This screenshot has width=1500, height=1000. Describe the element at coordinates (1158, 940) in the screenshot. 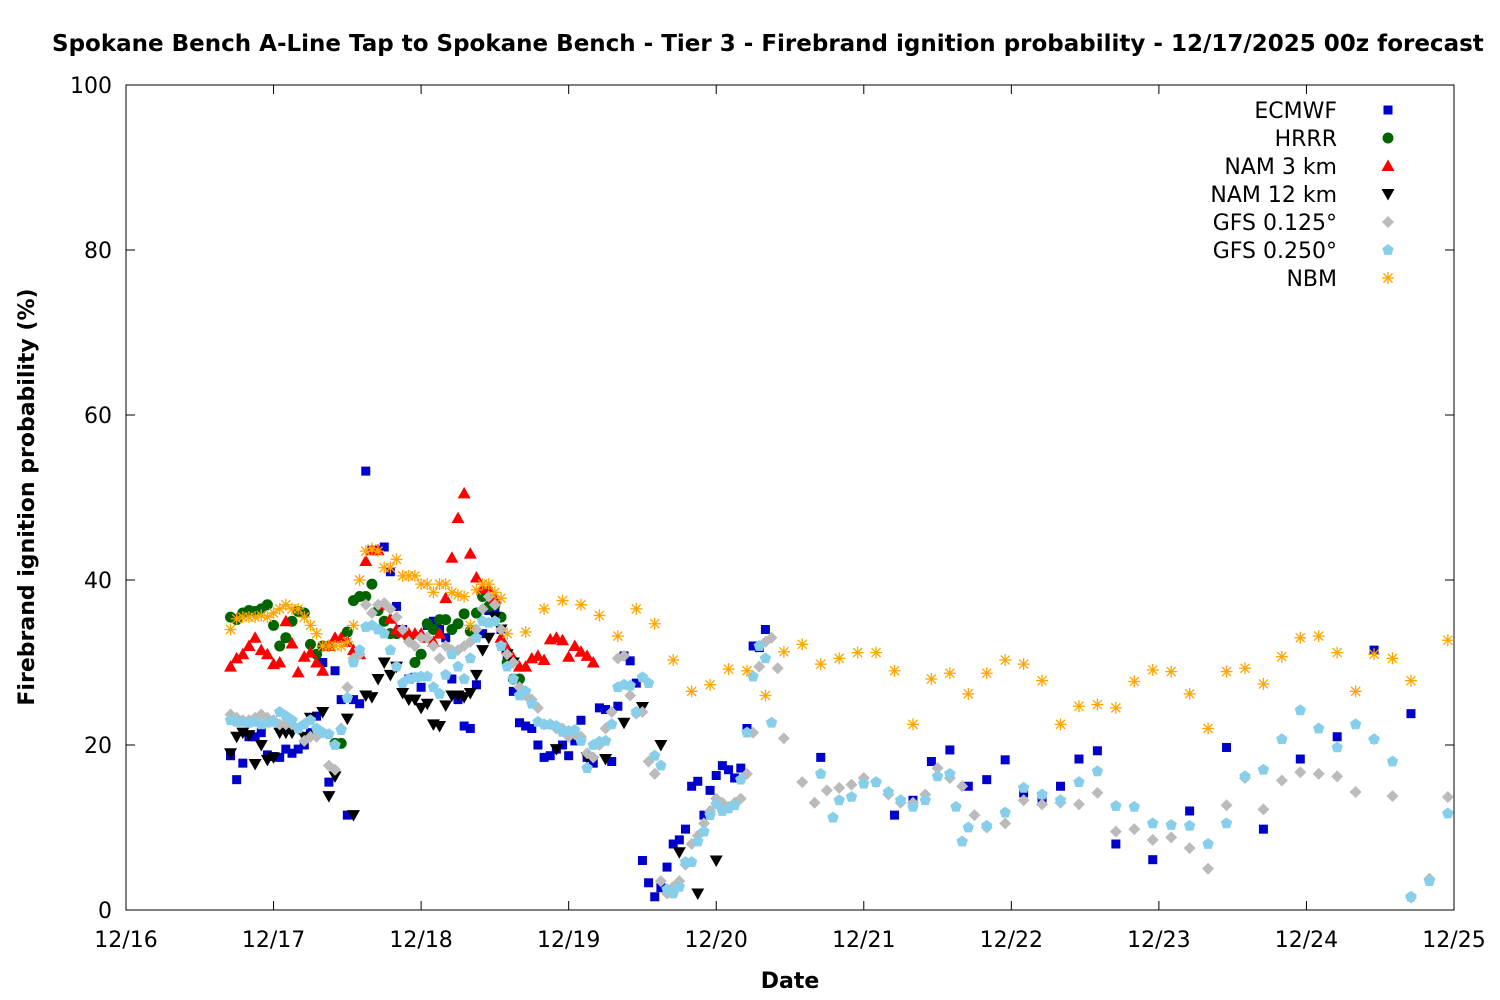

I see `x-tick-label: 12/23` at that location.